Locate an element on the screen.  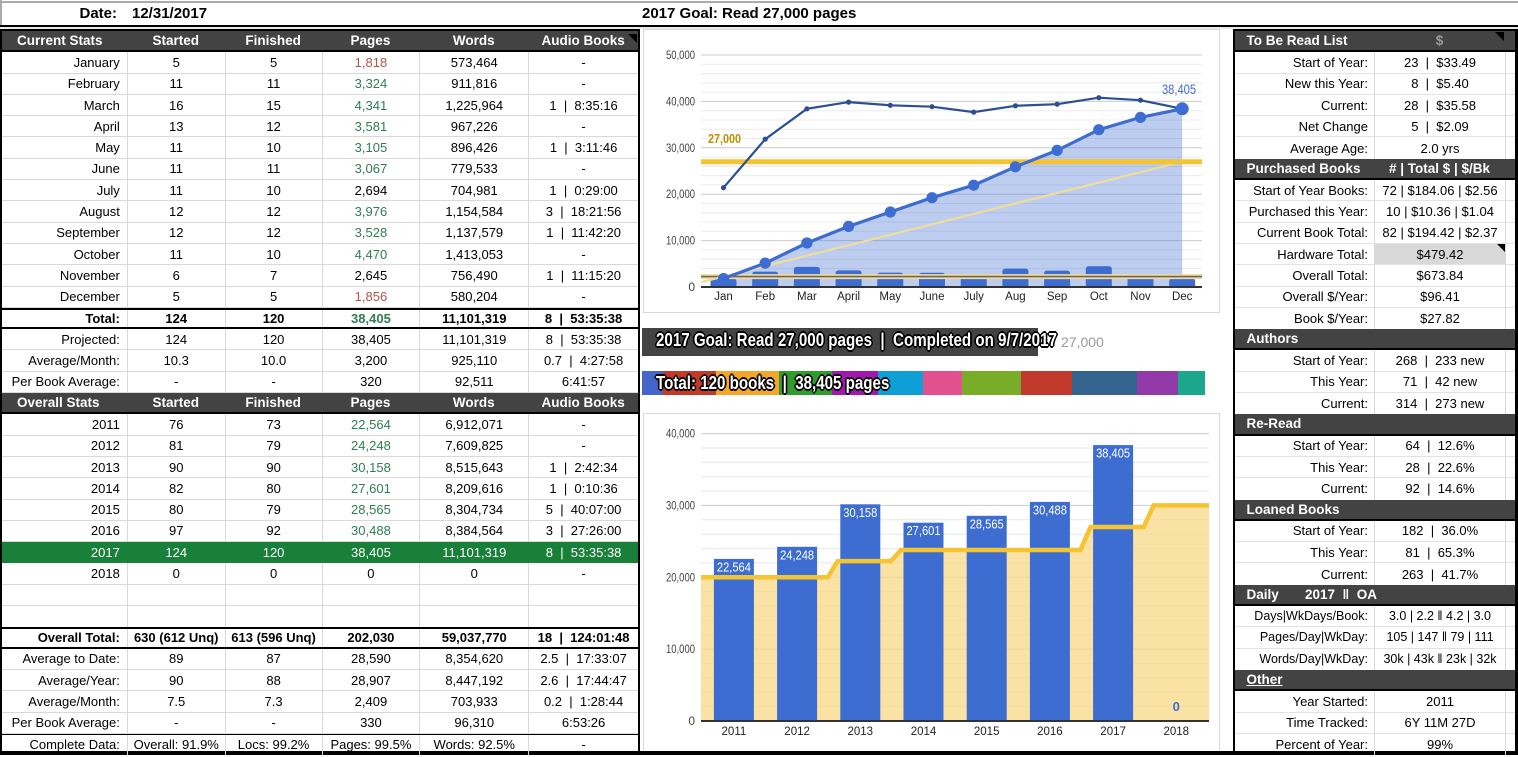
svg-text: May is located at coordinates (890, 297).